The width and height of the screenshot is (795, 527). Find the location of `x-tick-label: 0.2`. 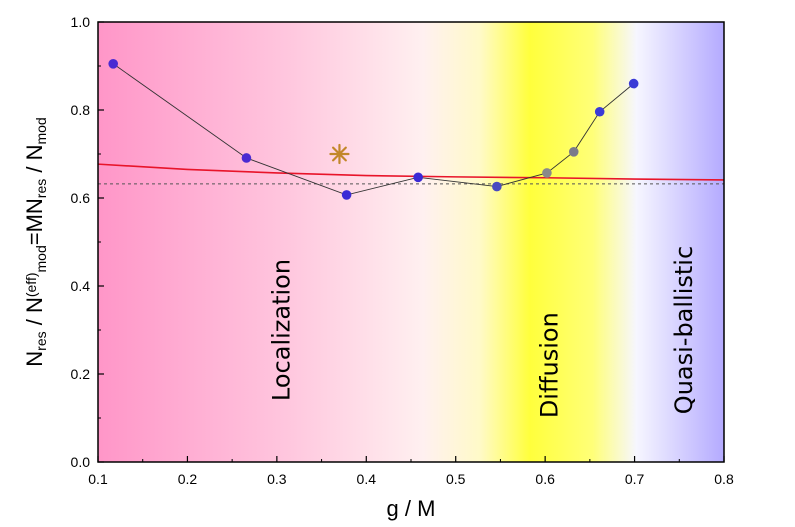

x-tick-label: 0.2 is located at coordinates (188, 479).